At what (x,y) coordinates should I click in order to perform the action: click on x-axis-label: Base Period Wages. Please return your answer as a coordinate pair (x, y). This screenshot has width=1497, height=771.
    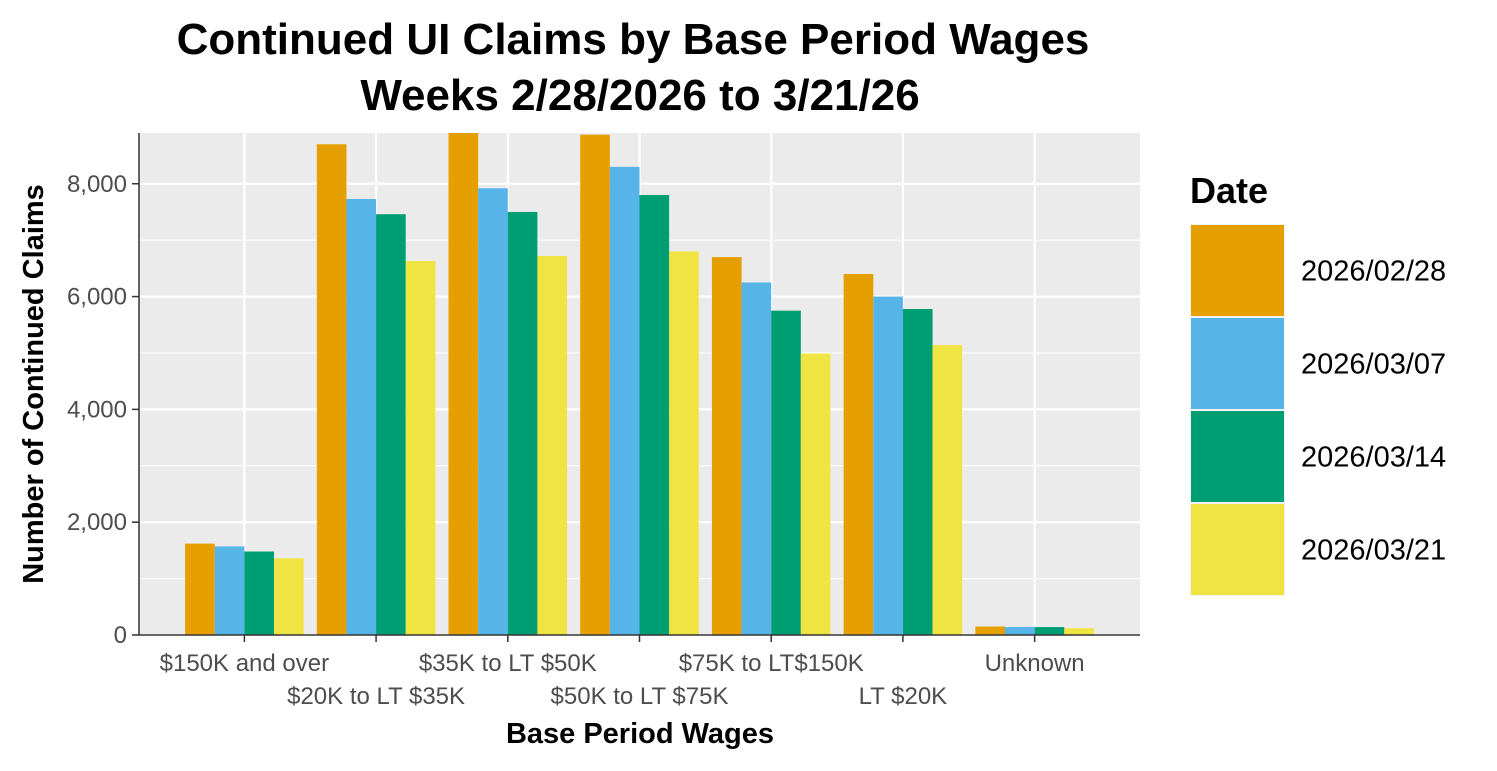
    Looking at the image, I should click on (640, 734).